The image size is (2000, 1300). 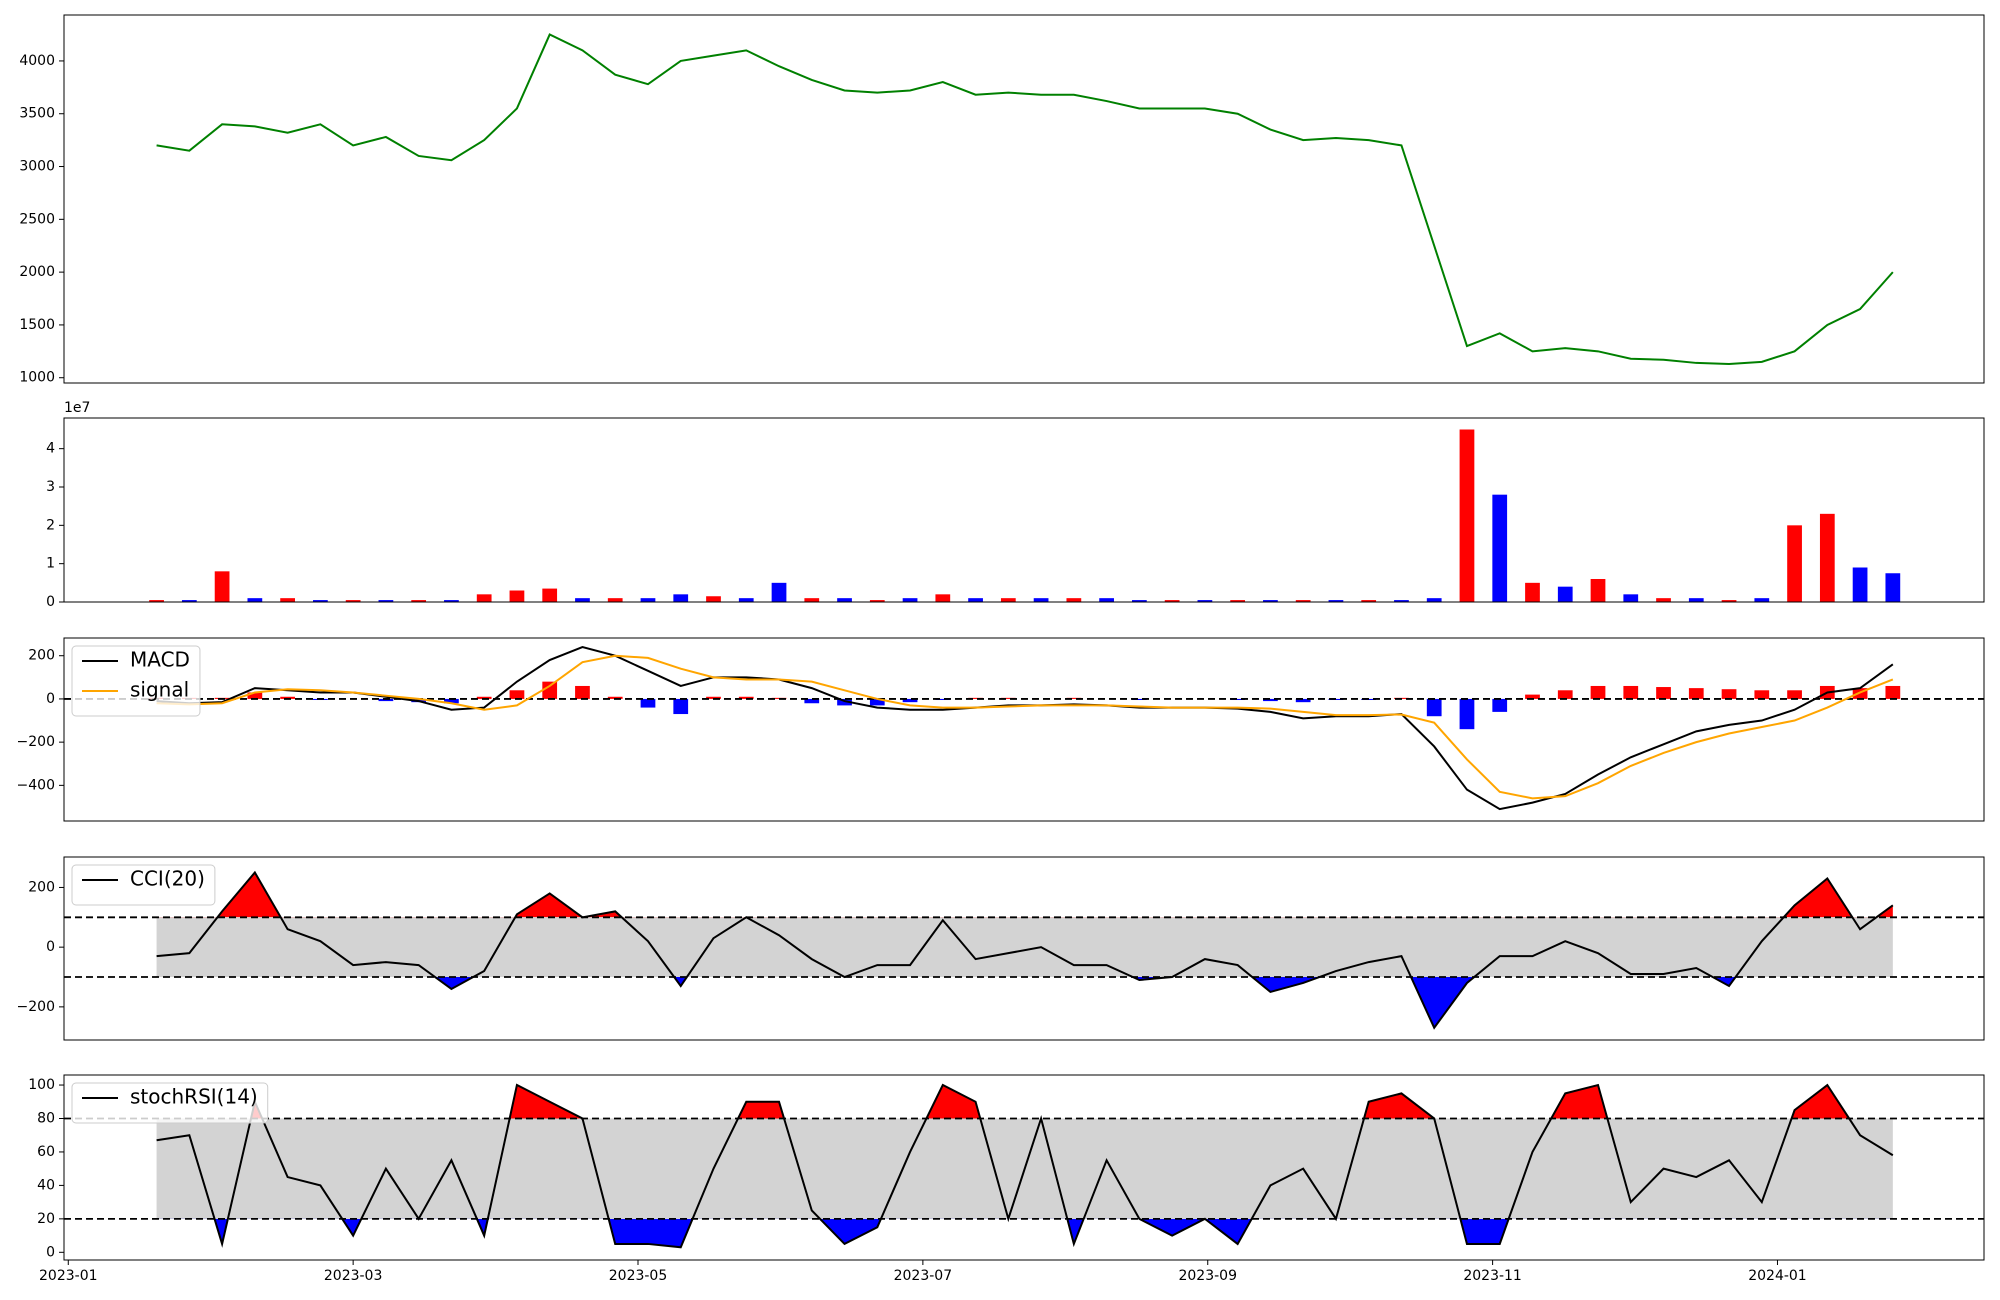 What do you see at coordinates (46, 1185) in the screenshot?
I see `y-tick-label: 40` at bounding box center [46, 1185].